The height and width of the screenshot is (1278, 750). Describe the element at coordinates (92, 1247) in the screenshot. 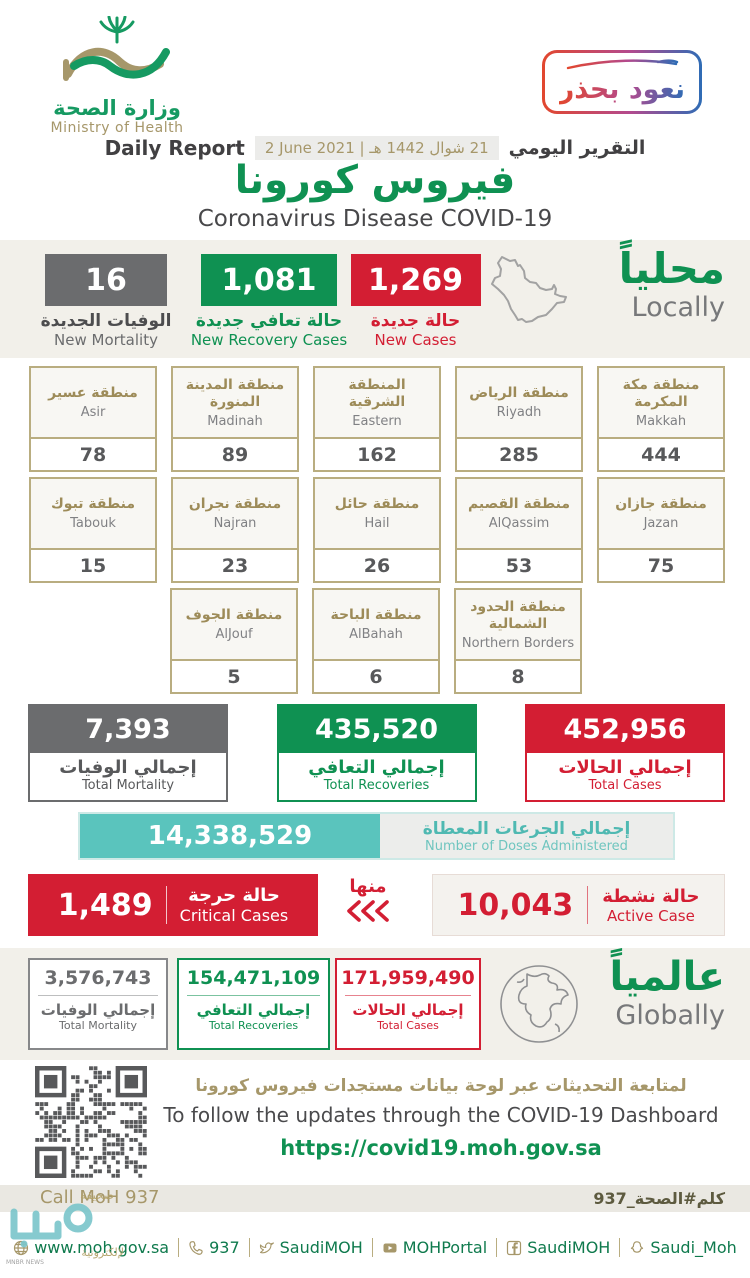

I see `footer-link-website: www.moh.gov.sa` at that location.